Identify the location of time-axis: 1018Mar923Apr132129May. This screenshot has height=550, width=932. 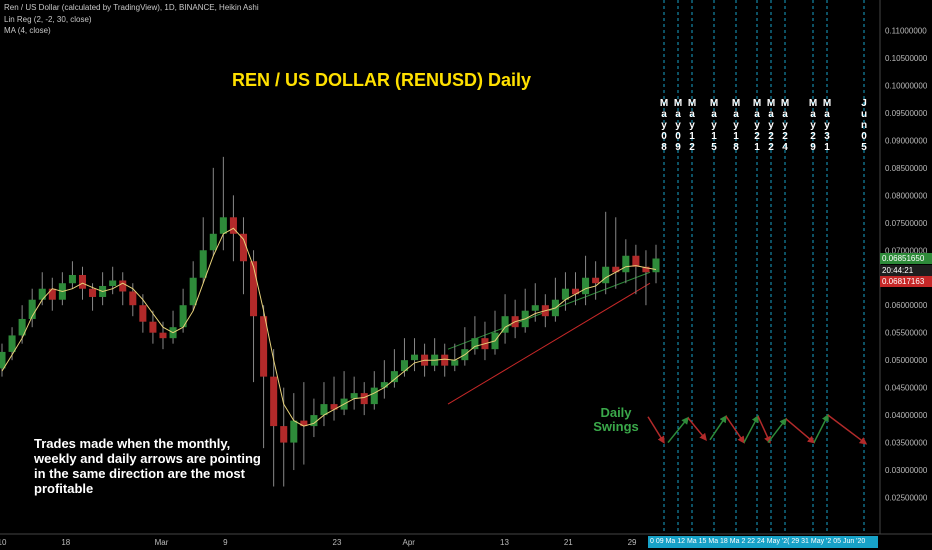
(466, 540).